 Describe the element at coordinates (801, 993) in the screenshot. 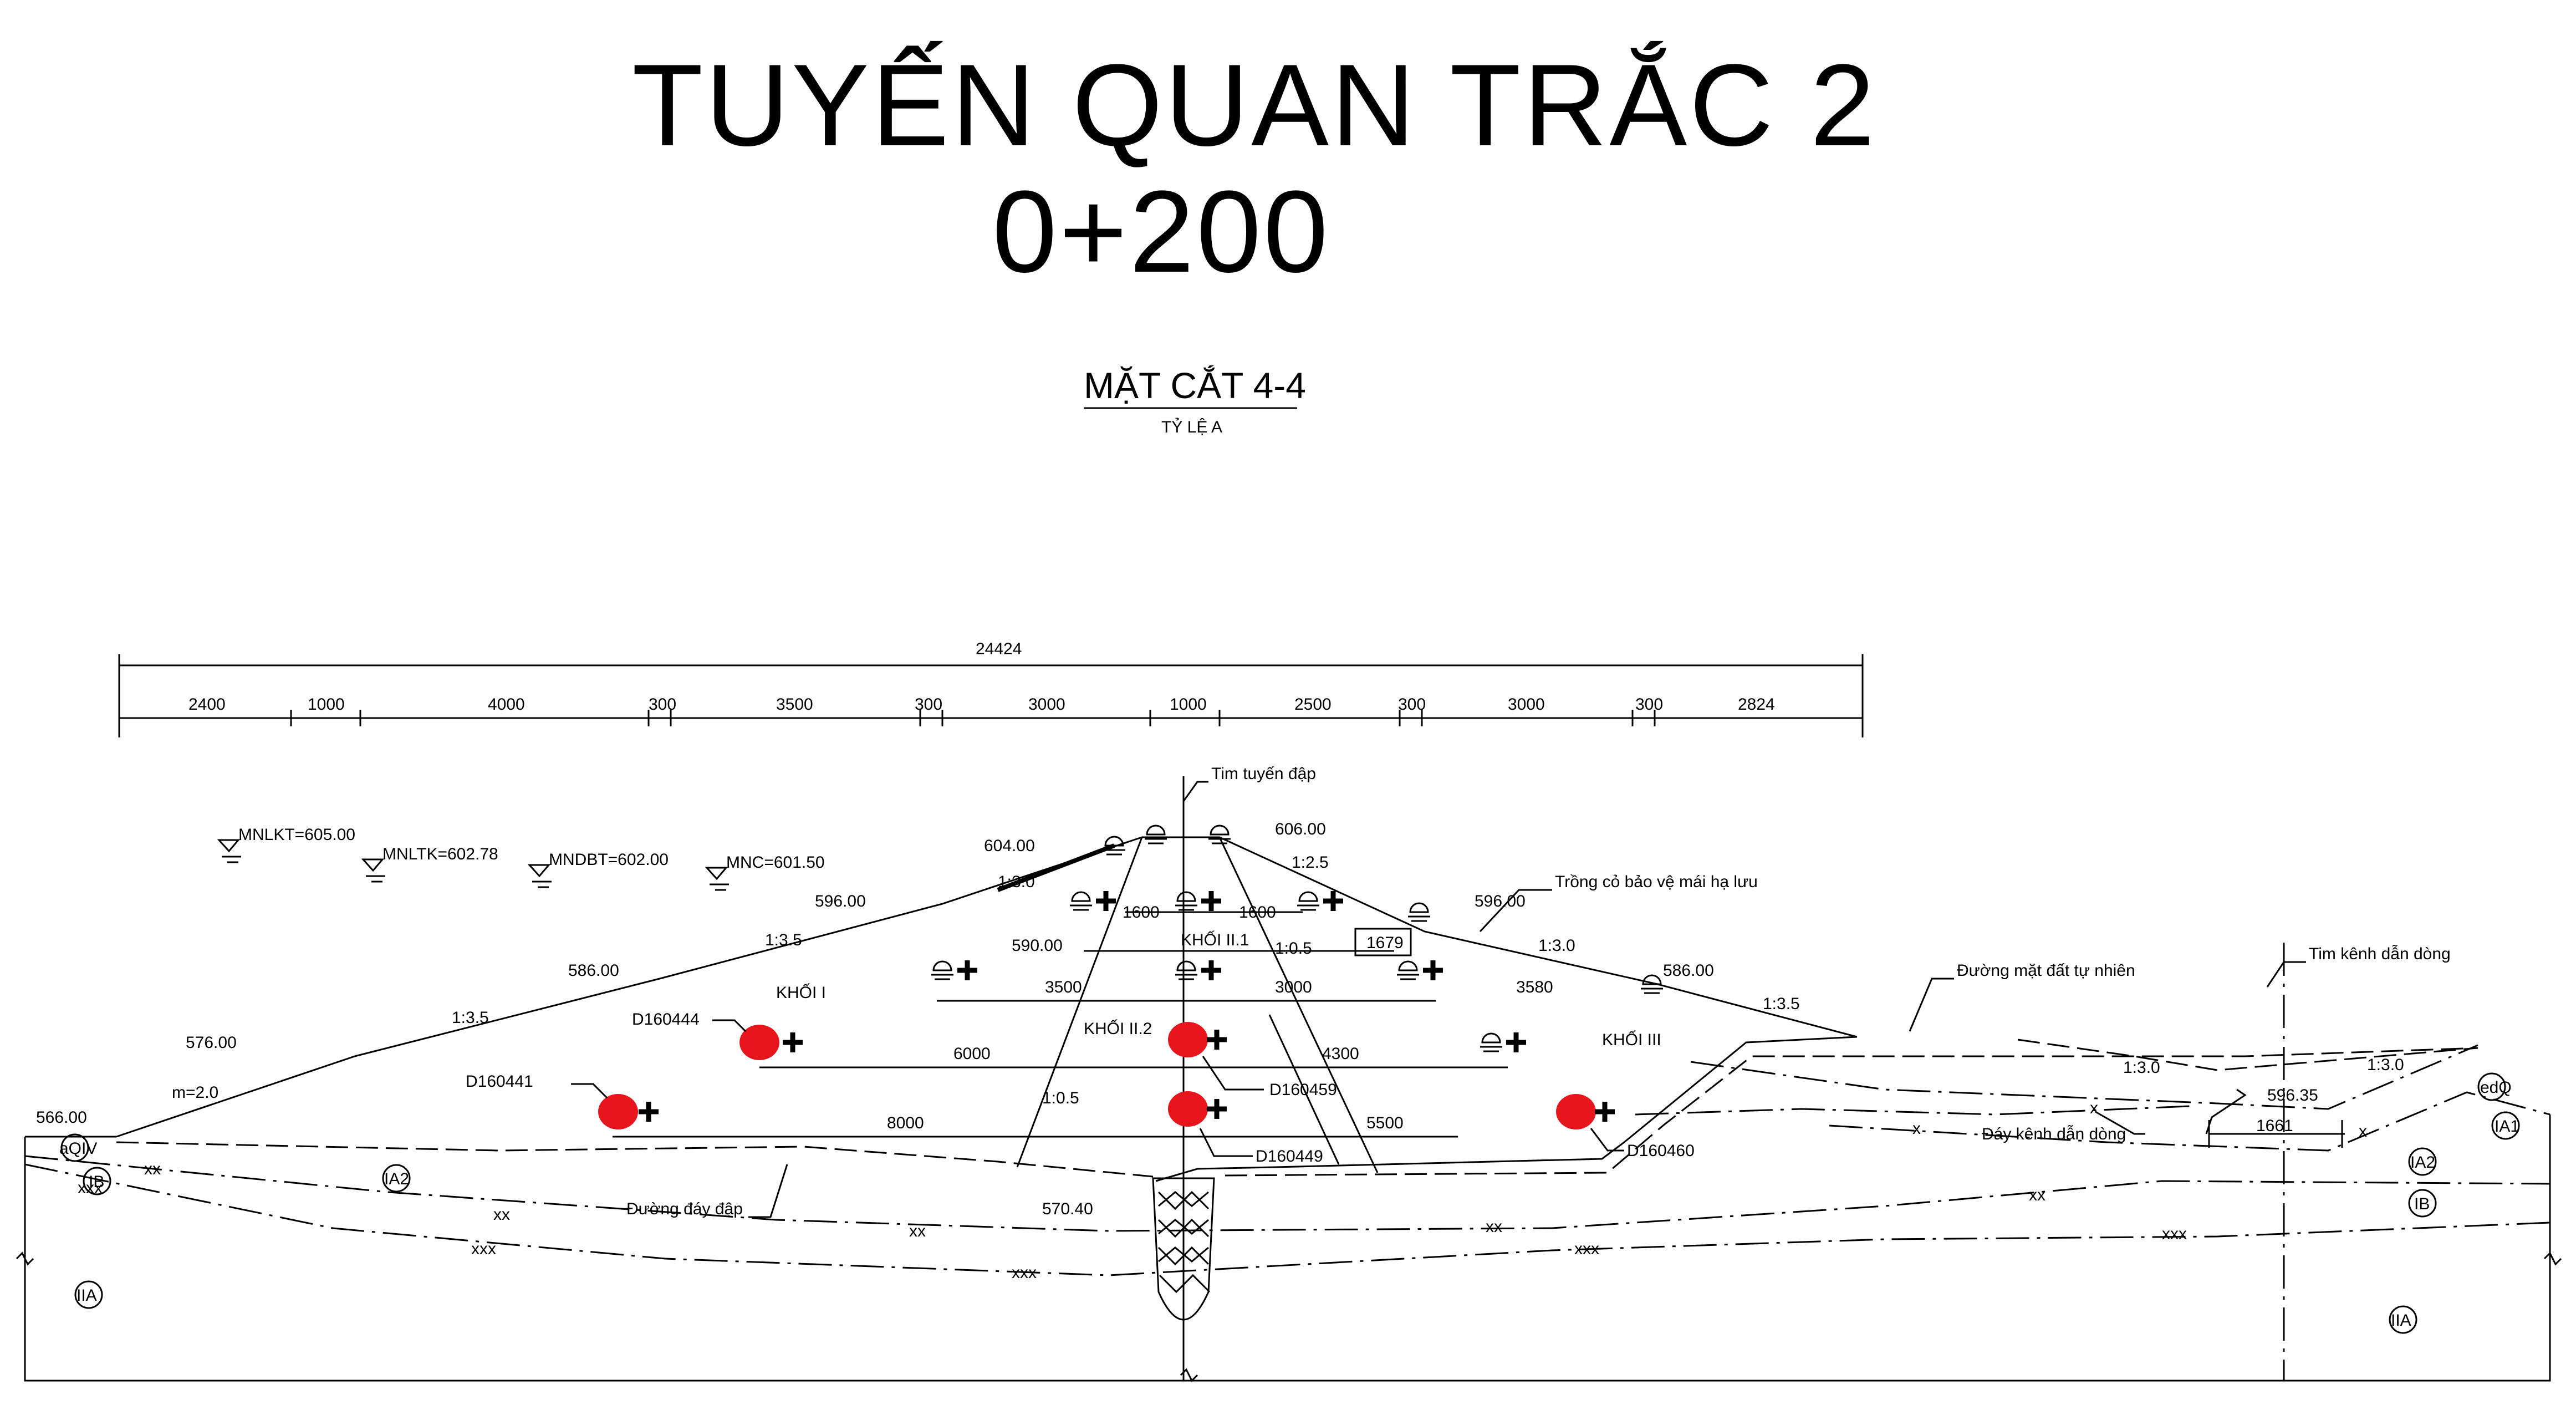

I see `zone-khoi-1: KHỐI I` at that location.